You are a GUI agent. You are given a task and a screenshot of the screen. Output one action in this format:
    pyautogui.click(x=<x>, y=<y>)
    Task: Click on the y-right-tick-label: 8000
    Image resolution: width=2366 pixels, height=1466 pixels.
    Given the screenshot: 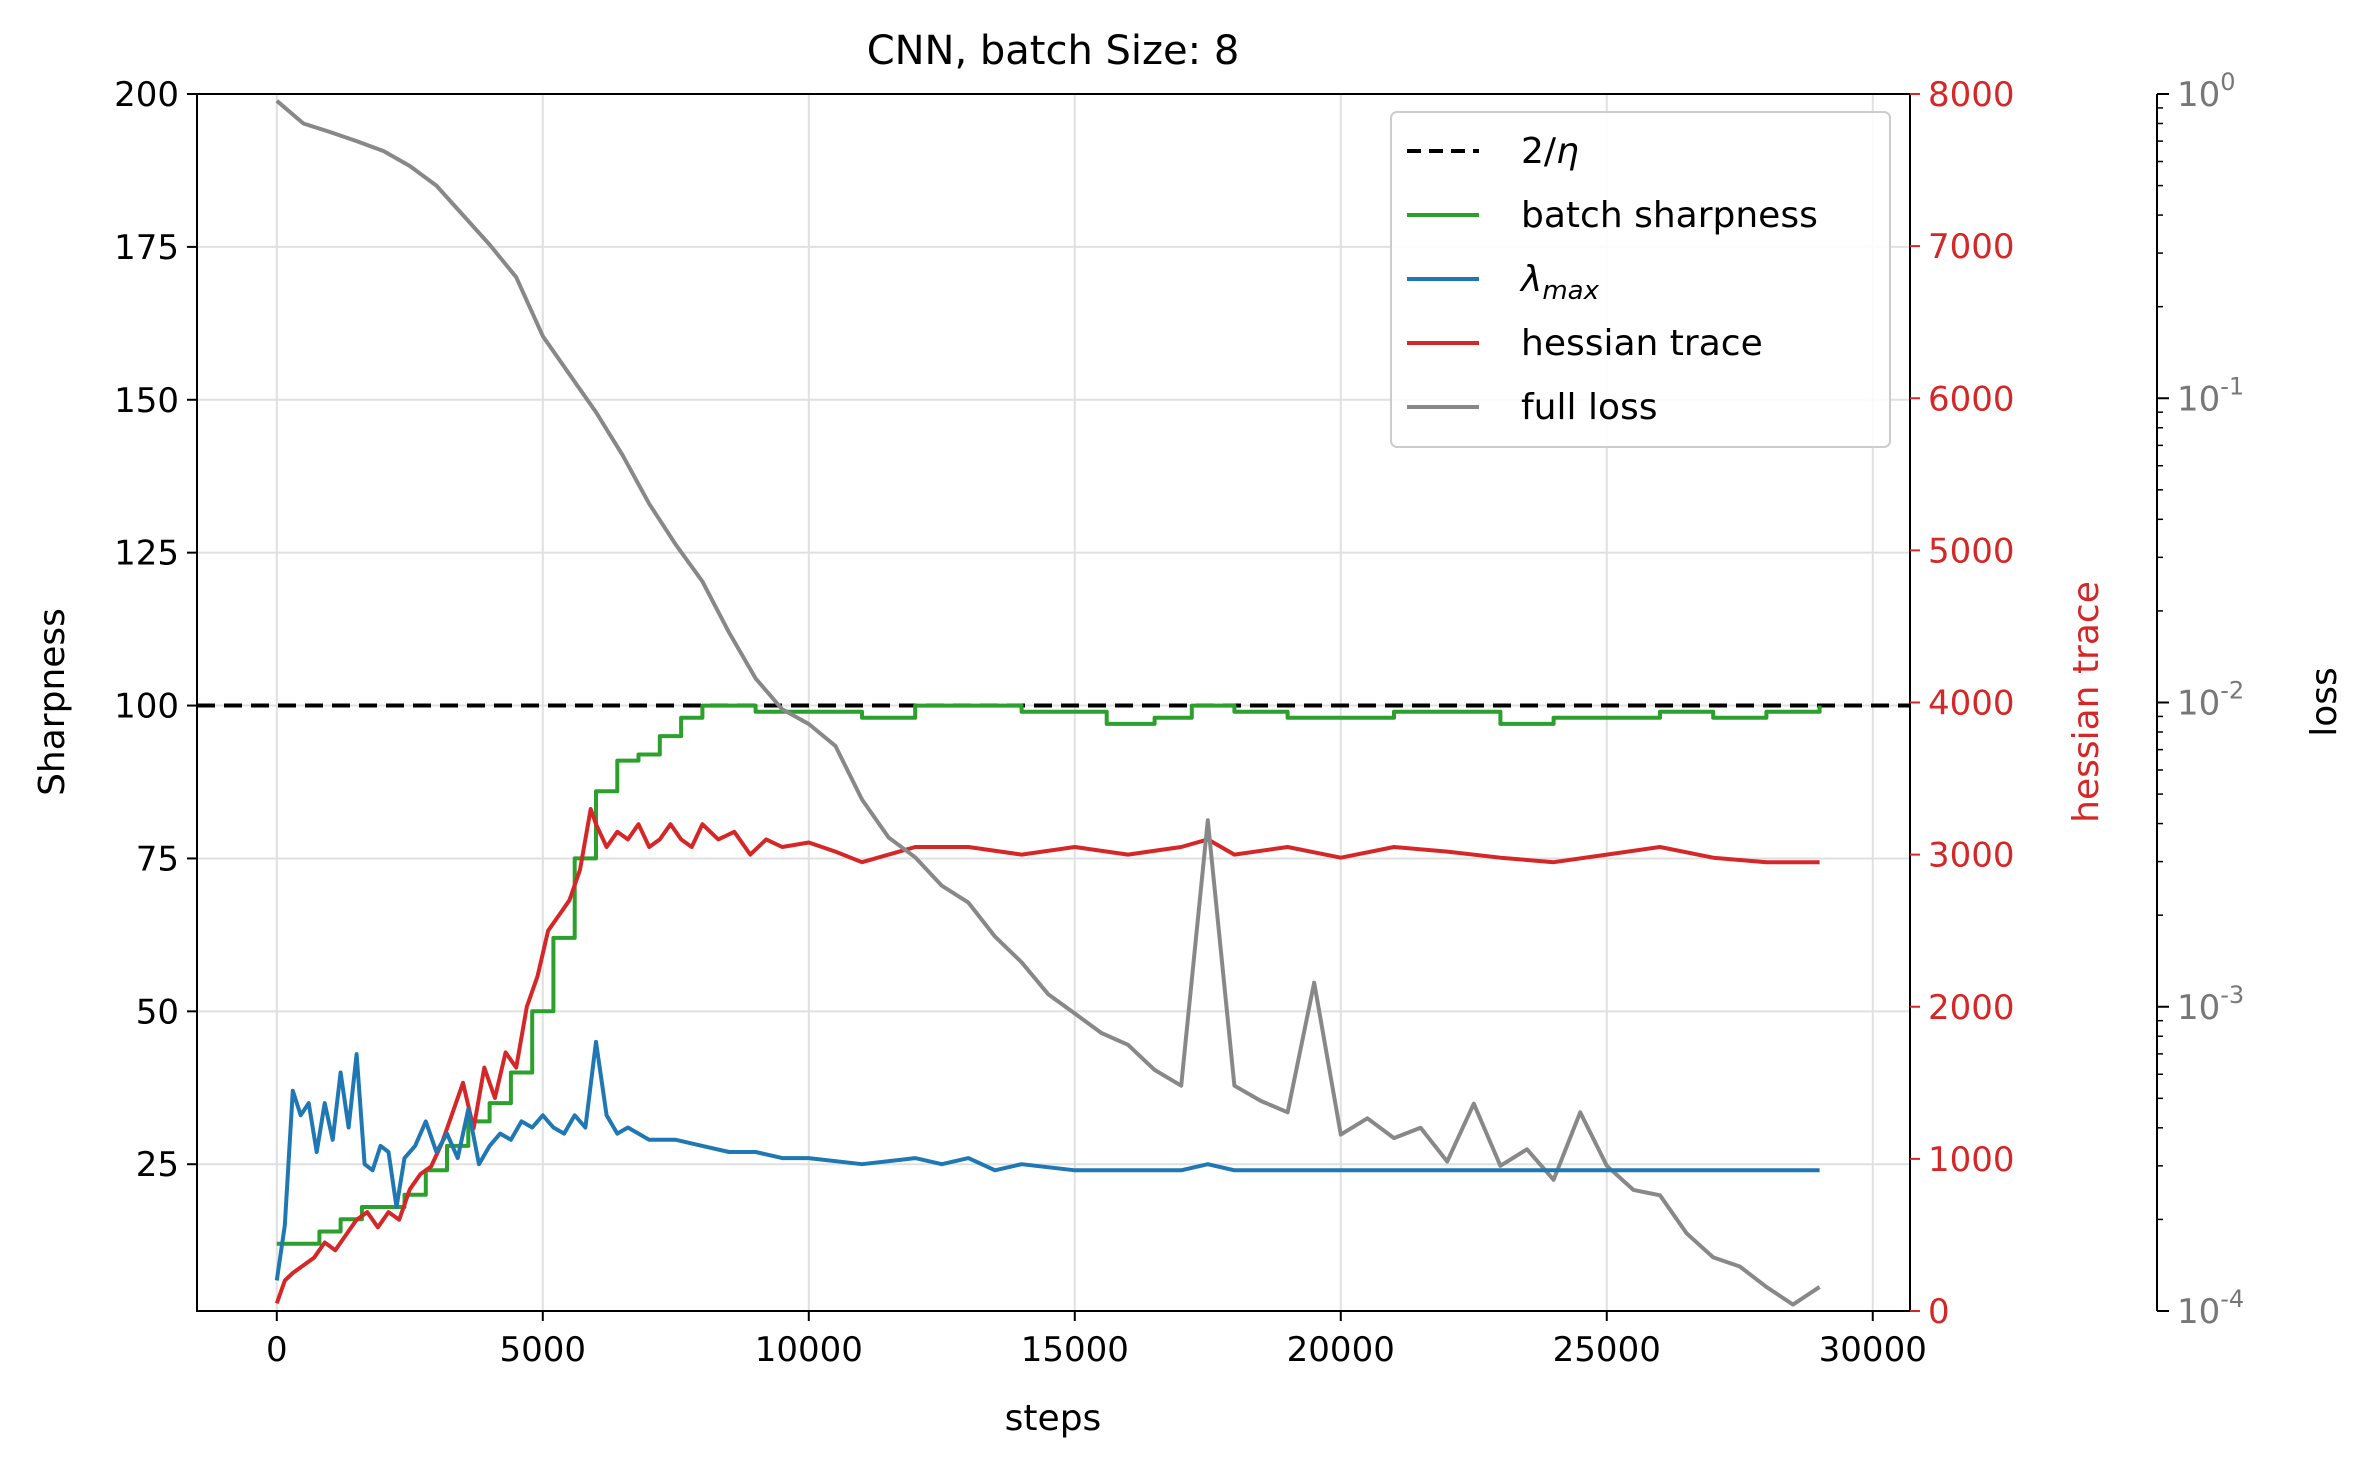 What is the action you would take?
    pyautogui.click(x=1971, y=95)
    